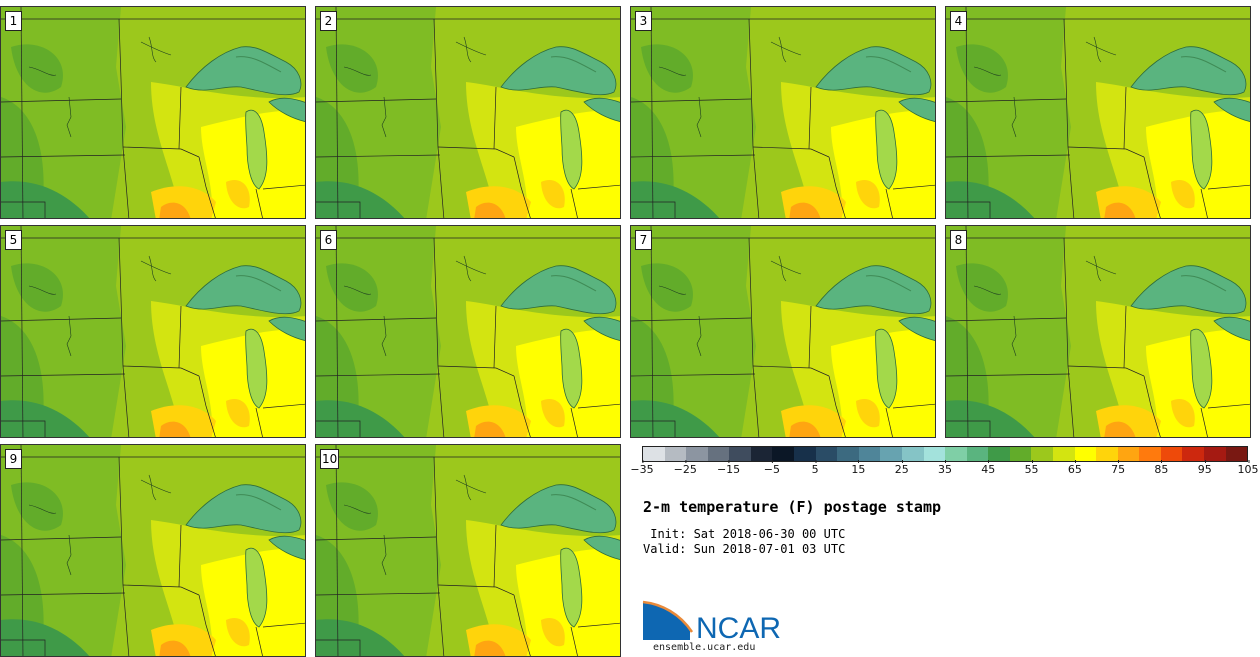  I want to click on stamp-panel-2: 2, so click(468, 112).